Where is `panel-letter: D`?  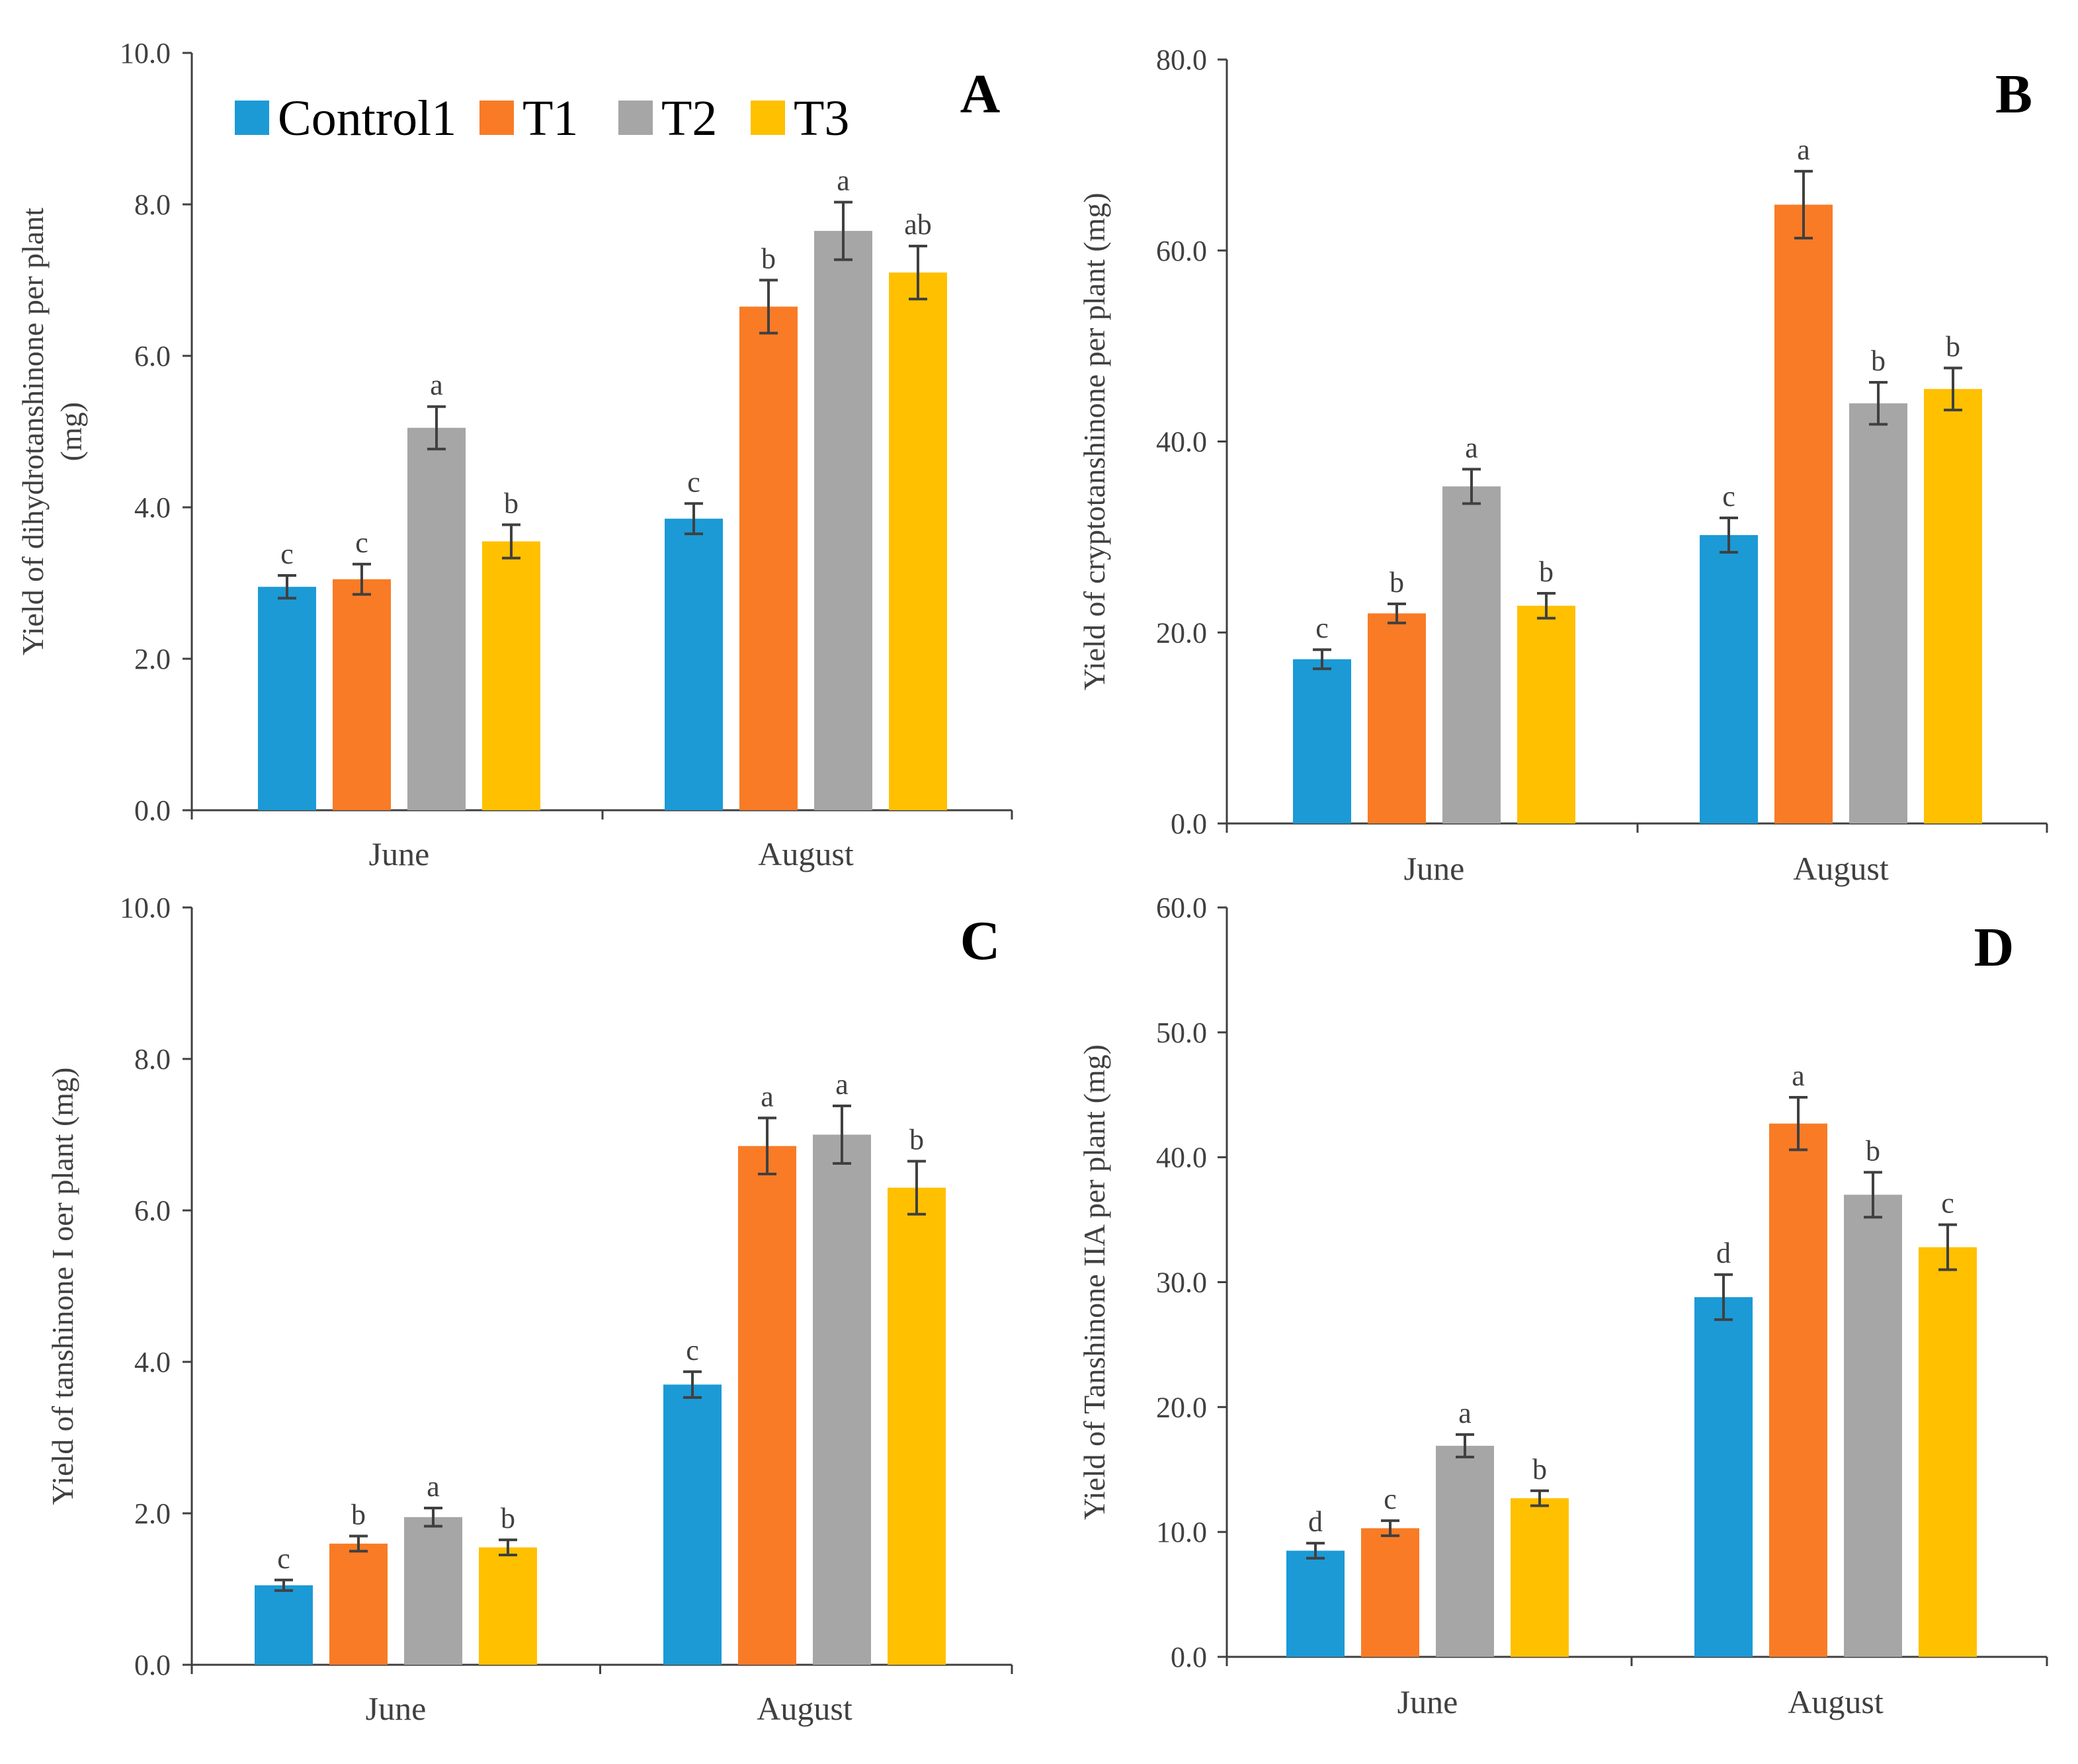 panel-letter: D is located at coordinates (1994, 948).